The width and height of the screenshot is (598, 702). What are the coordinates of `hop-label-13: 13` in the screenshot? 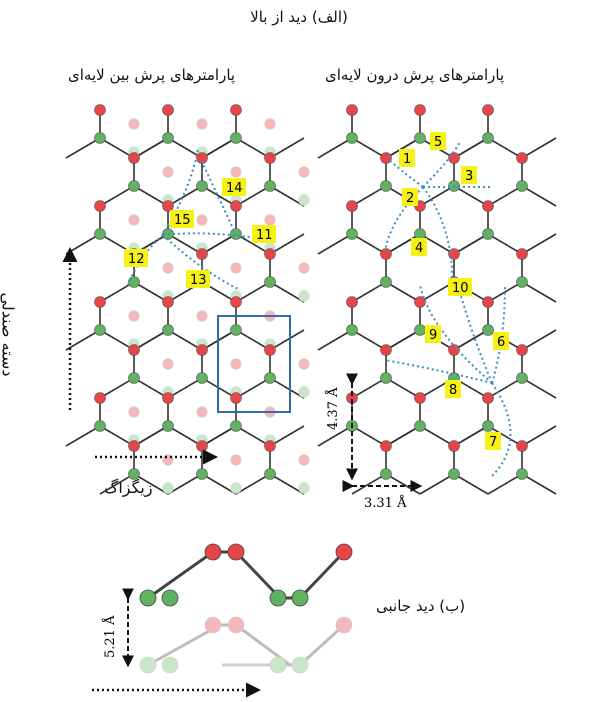 It's located at (198, 280).